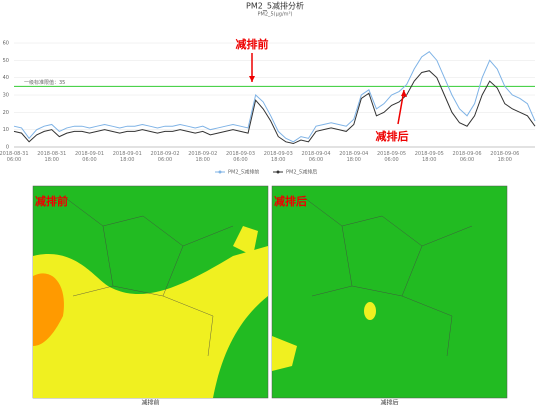 This screenshot has width=551, height=410. What do you see at coordinates (467, 157) in the screenshot?
I see `x-tick-label: 2018-09-06 06:00` at bounding box center [467, 157].